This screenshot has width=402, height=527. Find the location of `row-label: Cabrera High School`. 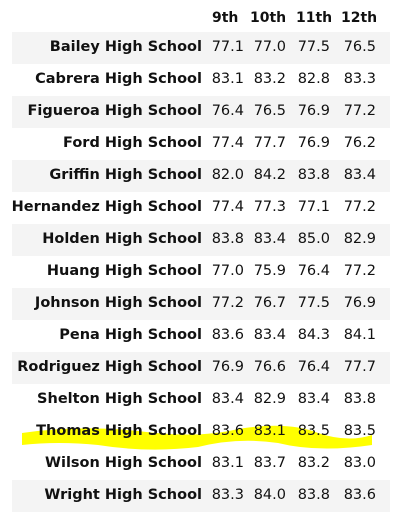

row-label: Cabrera High School is located at coordinates (118, 79).